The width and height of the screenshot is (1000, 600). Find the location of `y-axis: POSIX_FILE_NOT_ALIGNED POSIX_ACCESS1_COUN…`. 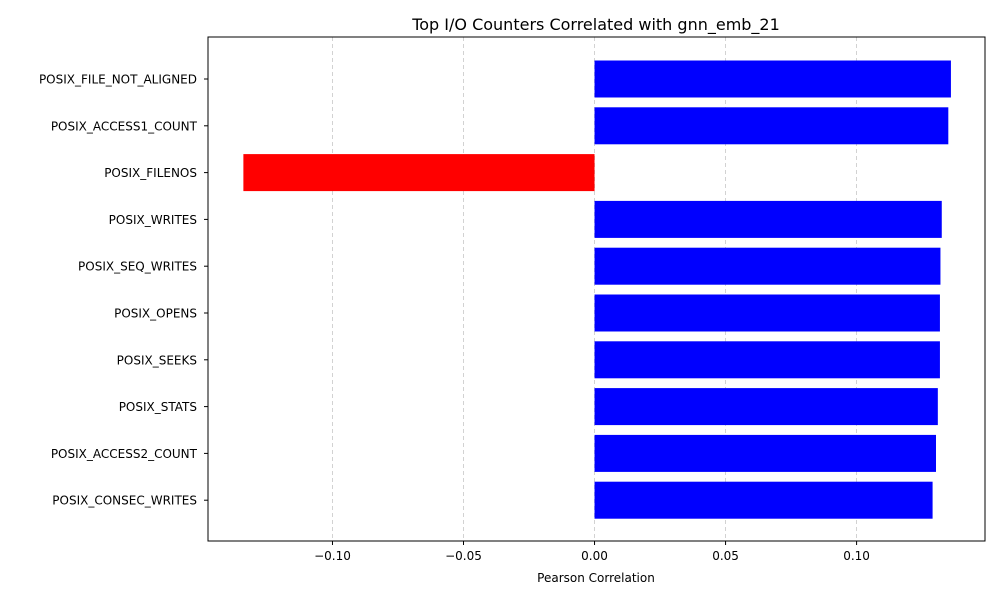

y-axis: POSIX_FILE_NOT_ALIGNED POSIX_ACCESS1_COUN… is located at coordinates (123, 290).